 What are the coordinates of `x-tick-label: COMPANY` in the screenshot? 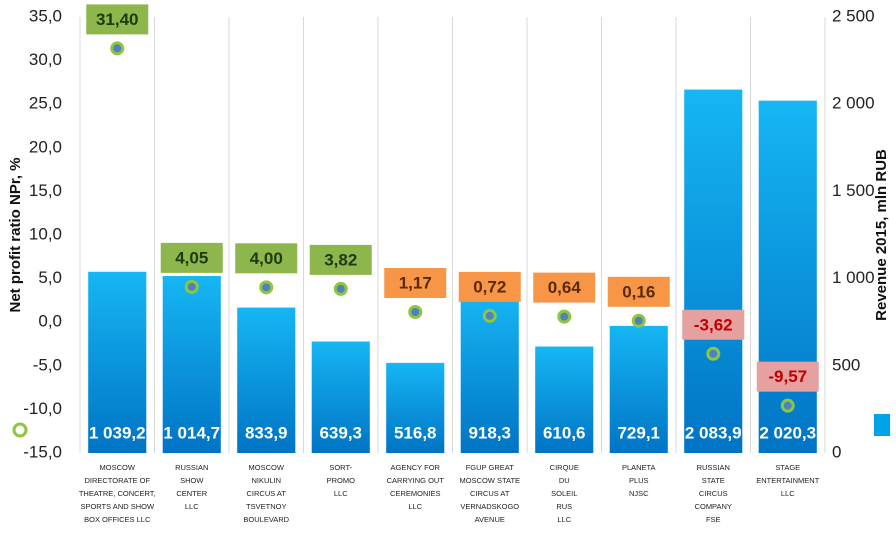 It's located at (713, 506).